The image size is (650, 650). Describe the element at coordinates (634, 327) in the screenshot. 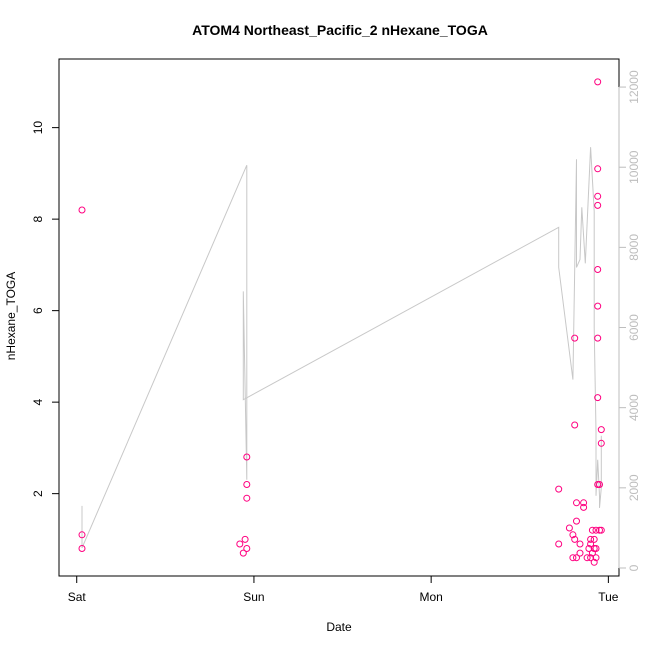

I see `right-tick-label: 6000` at that location.